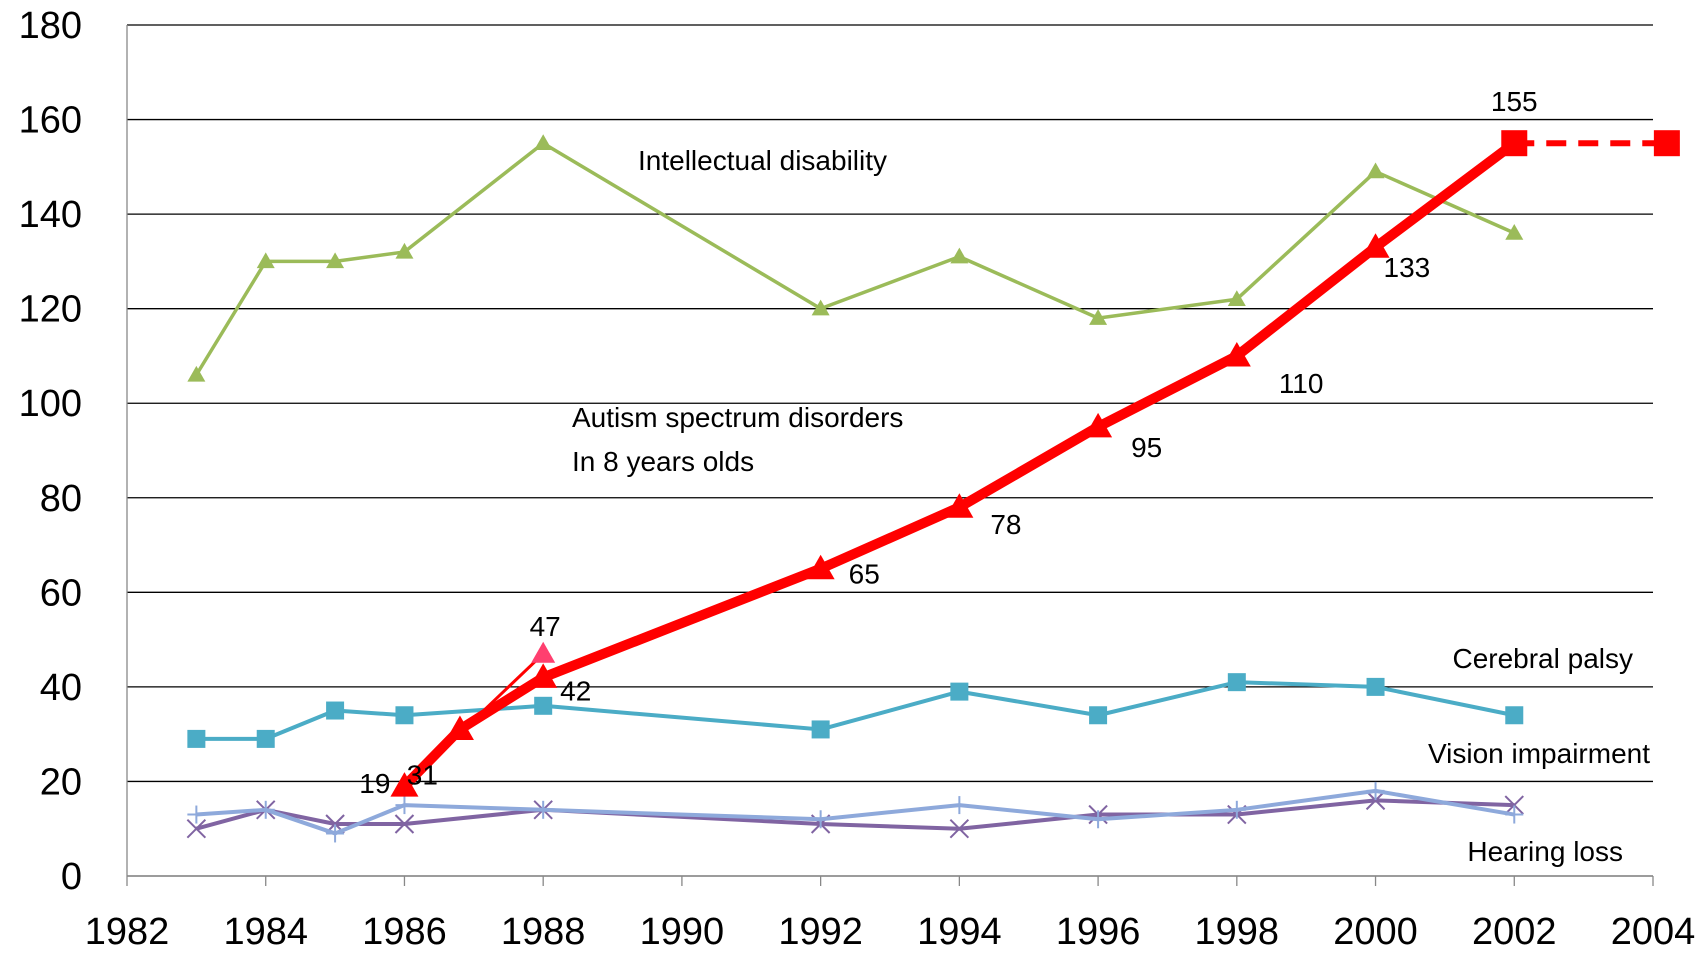  I want to click on data-label-autism-2: 42, so click(575, 690).